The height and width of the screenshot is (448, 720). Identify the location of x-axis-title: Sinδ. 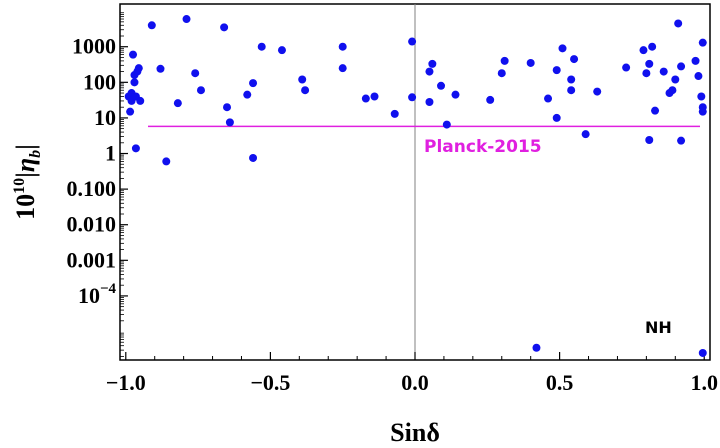
(415, 432).